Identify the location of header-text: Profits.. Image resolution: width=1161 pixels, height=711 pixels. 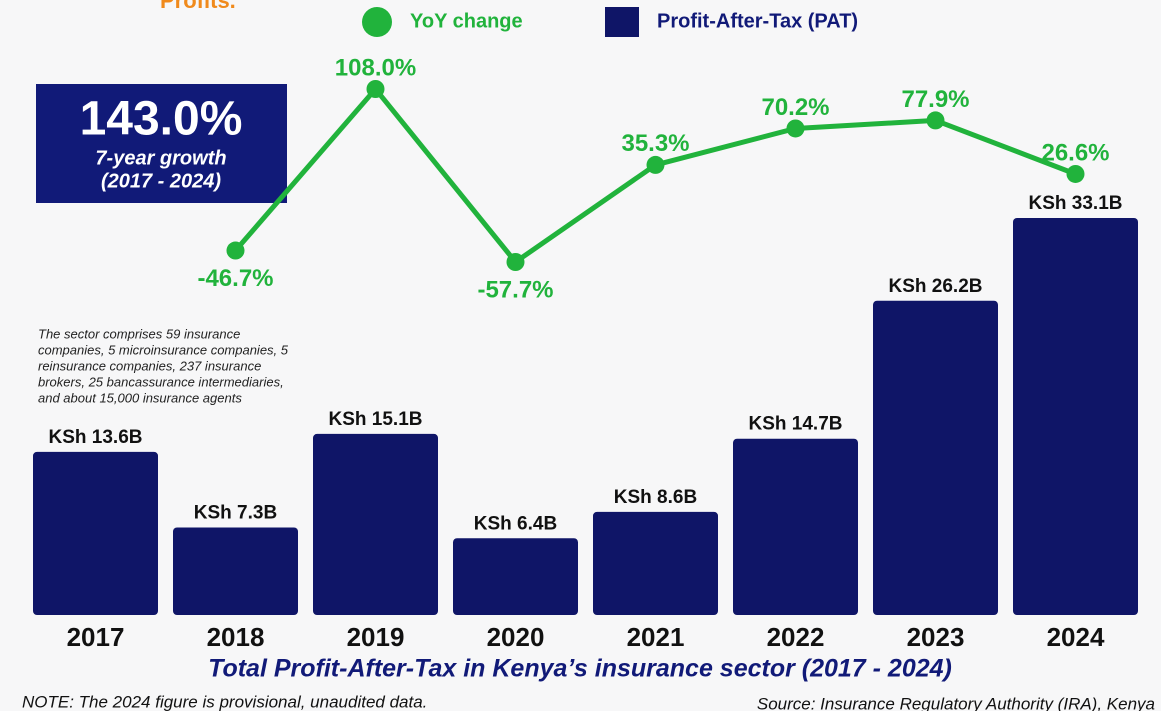
(198, 6).